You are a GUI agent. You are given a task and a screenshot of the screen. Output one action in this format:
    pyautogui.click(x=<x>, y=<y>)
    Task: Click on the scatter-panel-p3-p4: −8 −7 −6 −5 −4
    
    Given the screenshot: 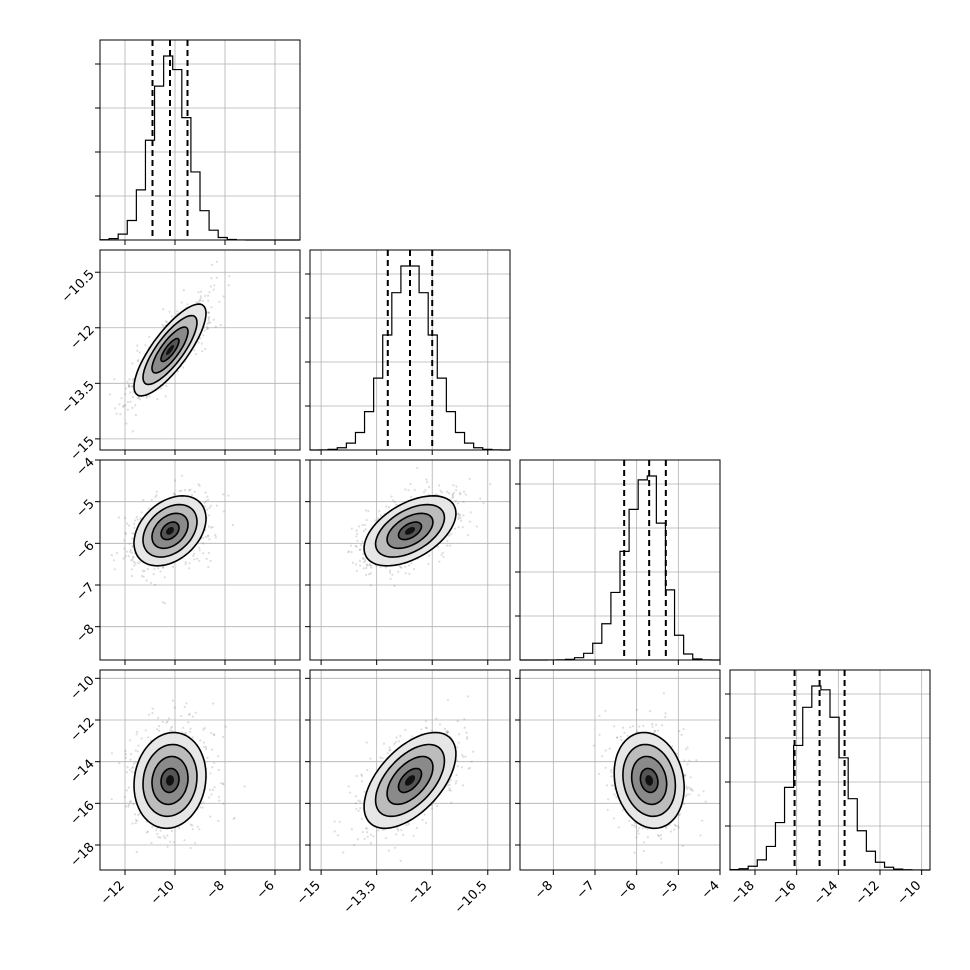 What is the action you would take?
    pyautogui.click(x=619, y=785)
    